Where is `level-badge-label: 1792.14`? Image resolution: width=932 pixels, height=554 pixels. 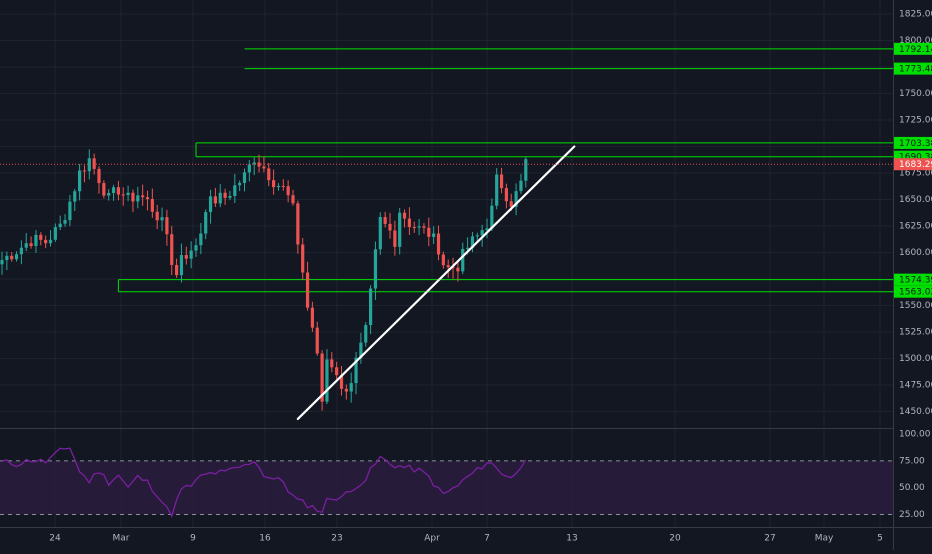
level-badge-label: 1792.14 is located at coordinates (915, 50).